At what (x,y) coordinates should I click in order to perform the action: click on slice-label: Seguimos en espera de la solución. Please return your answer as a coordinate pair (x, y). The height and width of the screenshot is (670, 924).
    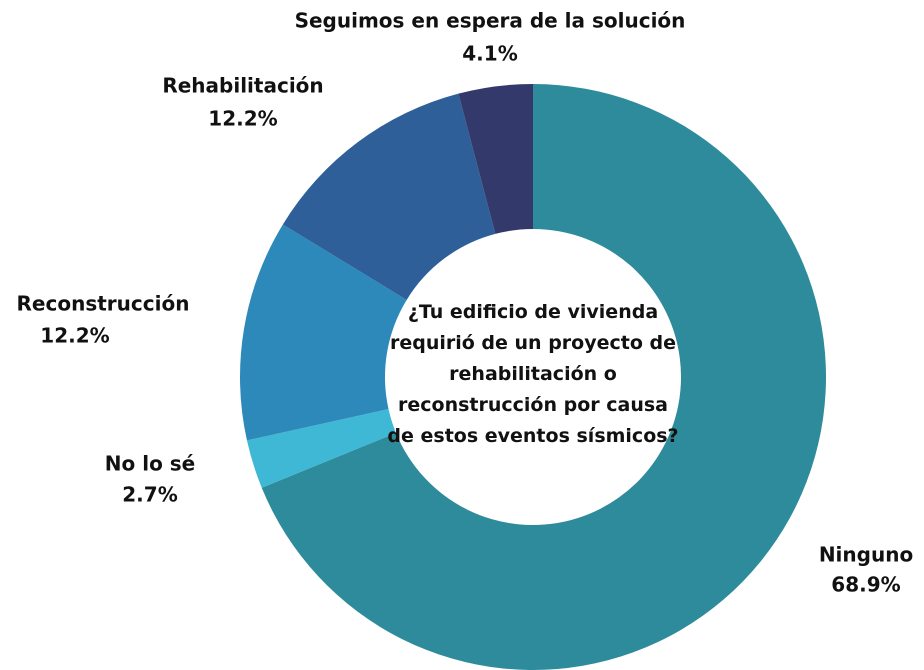
    Looking at the image, I should click on (490, 21).